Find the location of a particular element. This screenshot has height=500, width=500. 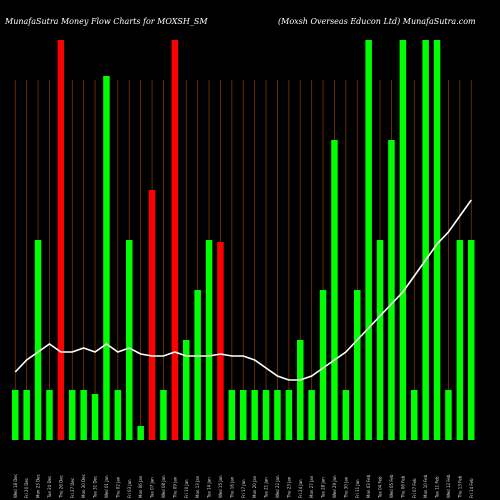

x-tick-label: Wed 01 Jan is located at coordinates (106, 486).